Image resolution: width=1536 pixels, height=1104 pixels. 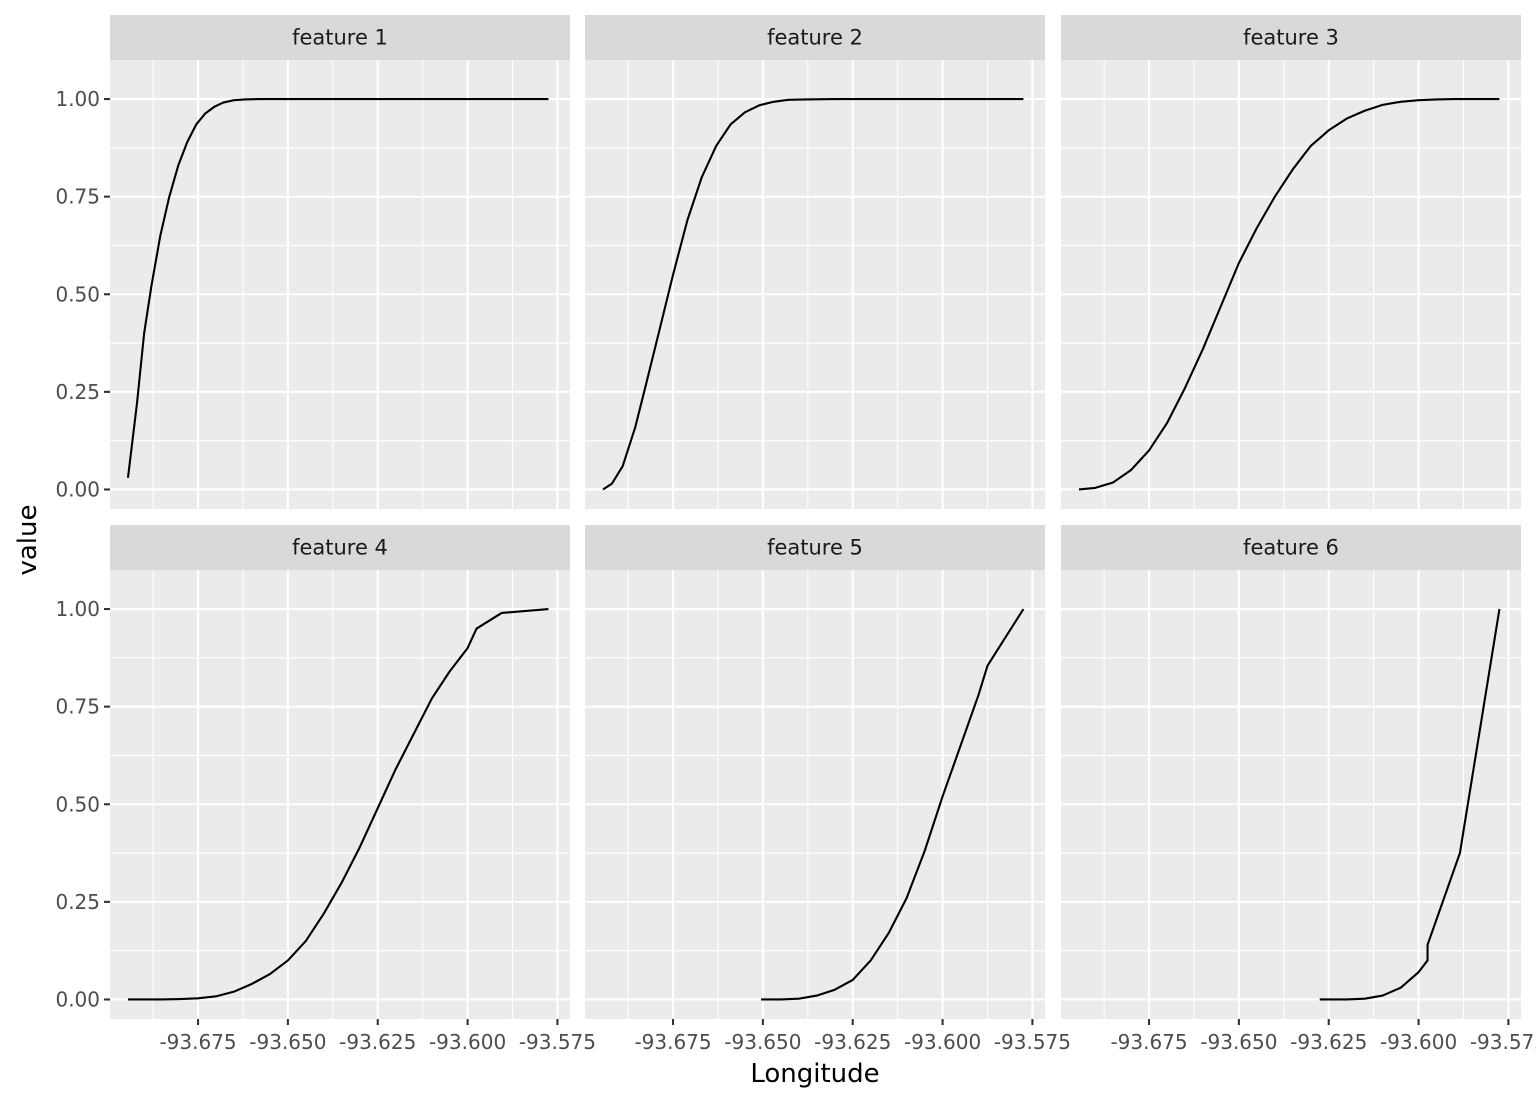 I want to click on facet-panel-6: feature 6, so click(x=1291, y=772).